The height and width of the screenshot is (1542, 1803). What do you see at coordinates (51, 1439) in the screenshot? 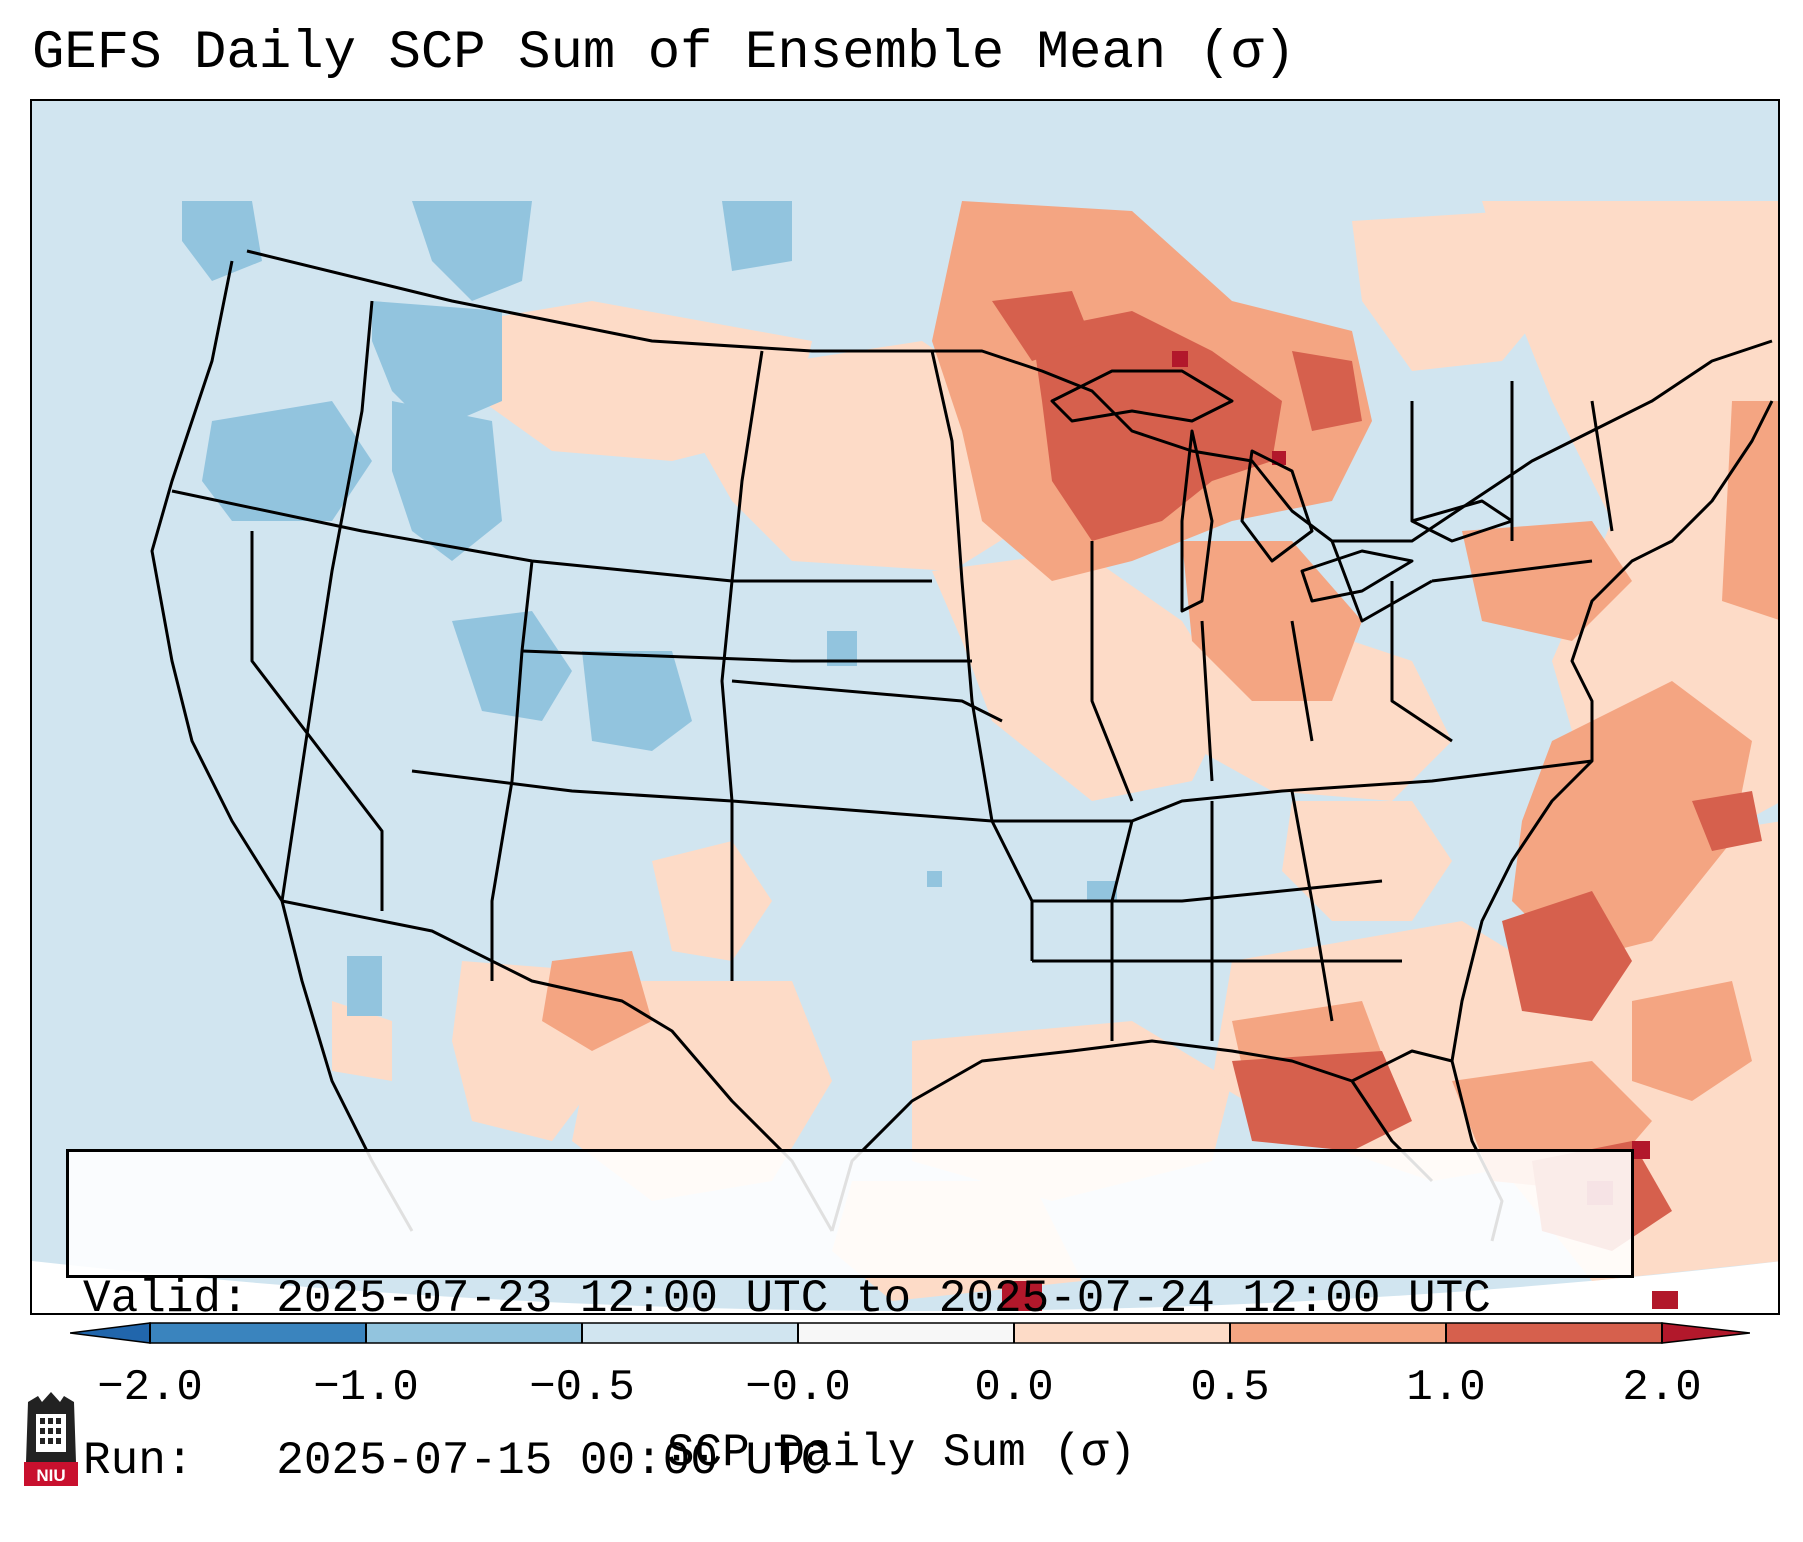
I see `niu-logo-icon: NIU` at bounding box center [51, 1439].